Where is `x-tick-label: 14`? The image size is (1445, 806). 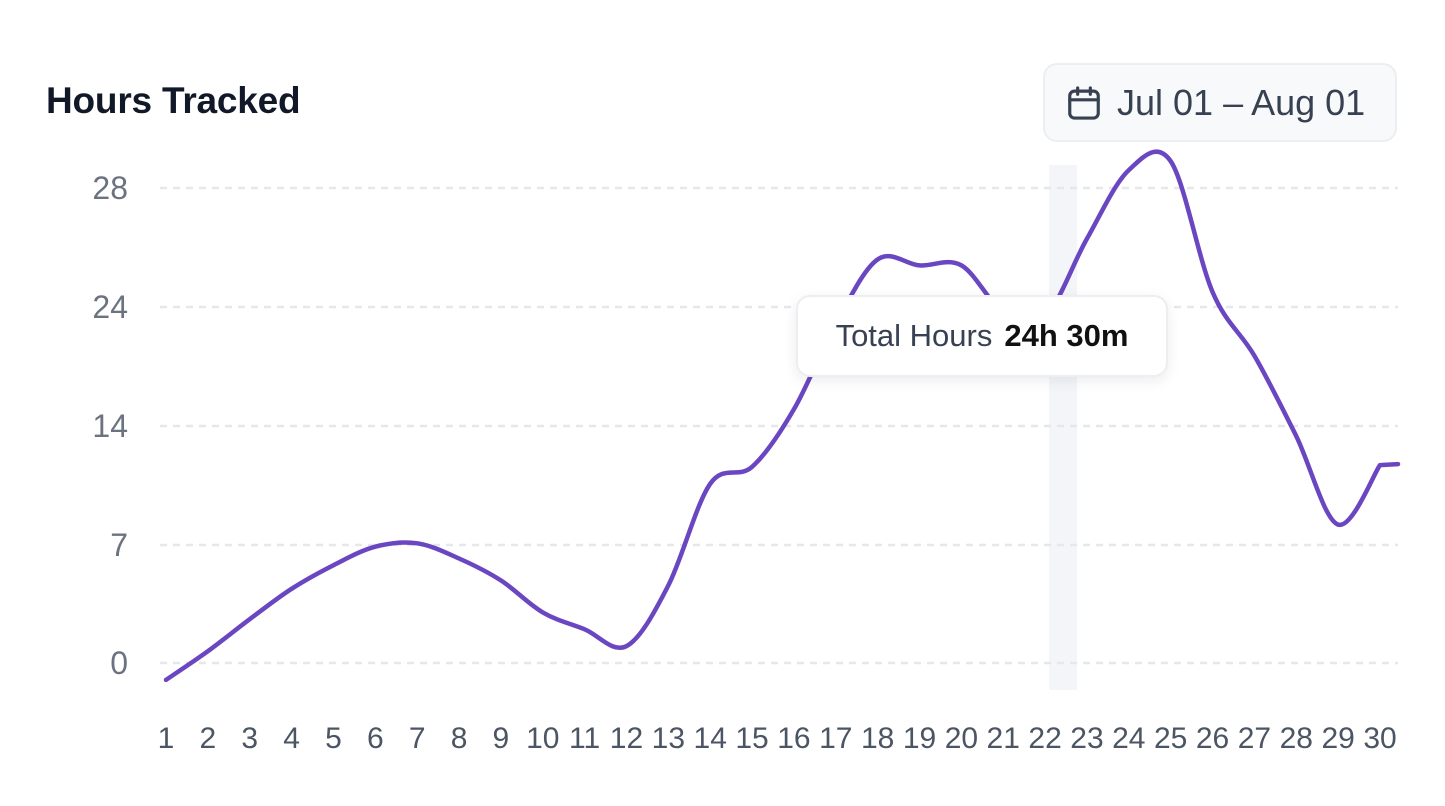
x-tick-label: 14 is located at coordinates (710, 738).